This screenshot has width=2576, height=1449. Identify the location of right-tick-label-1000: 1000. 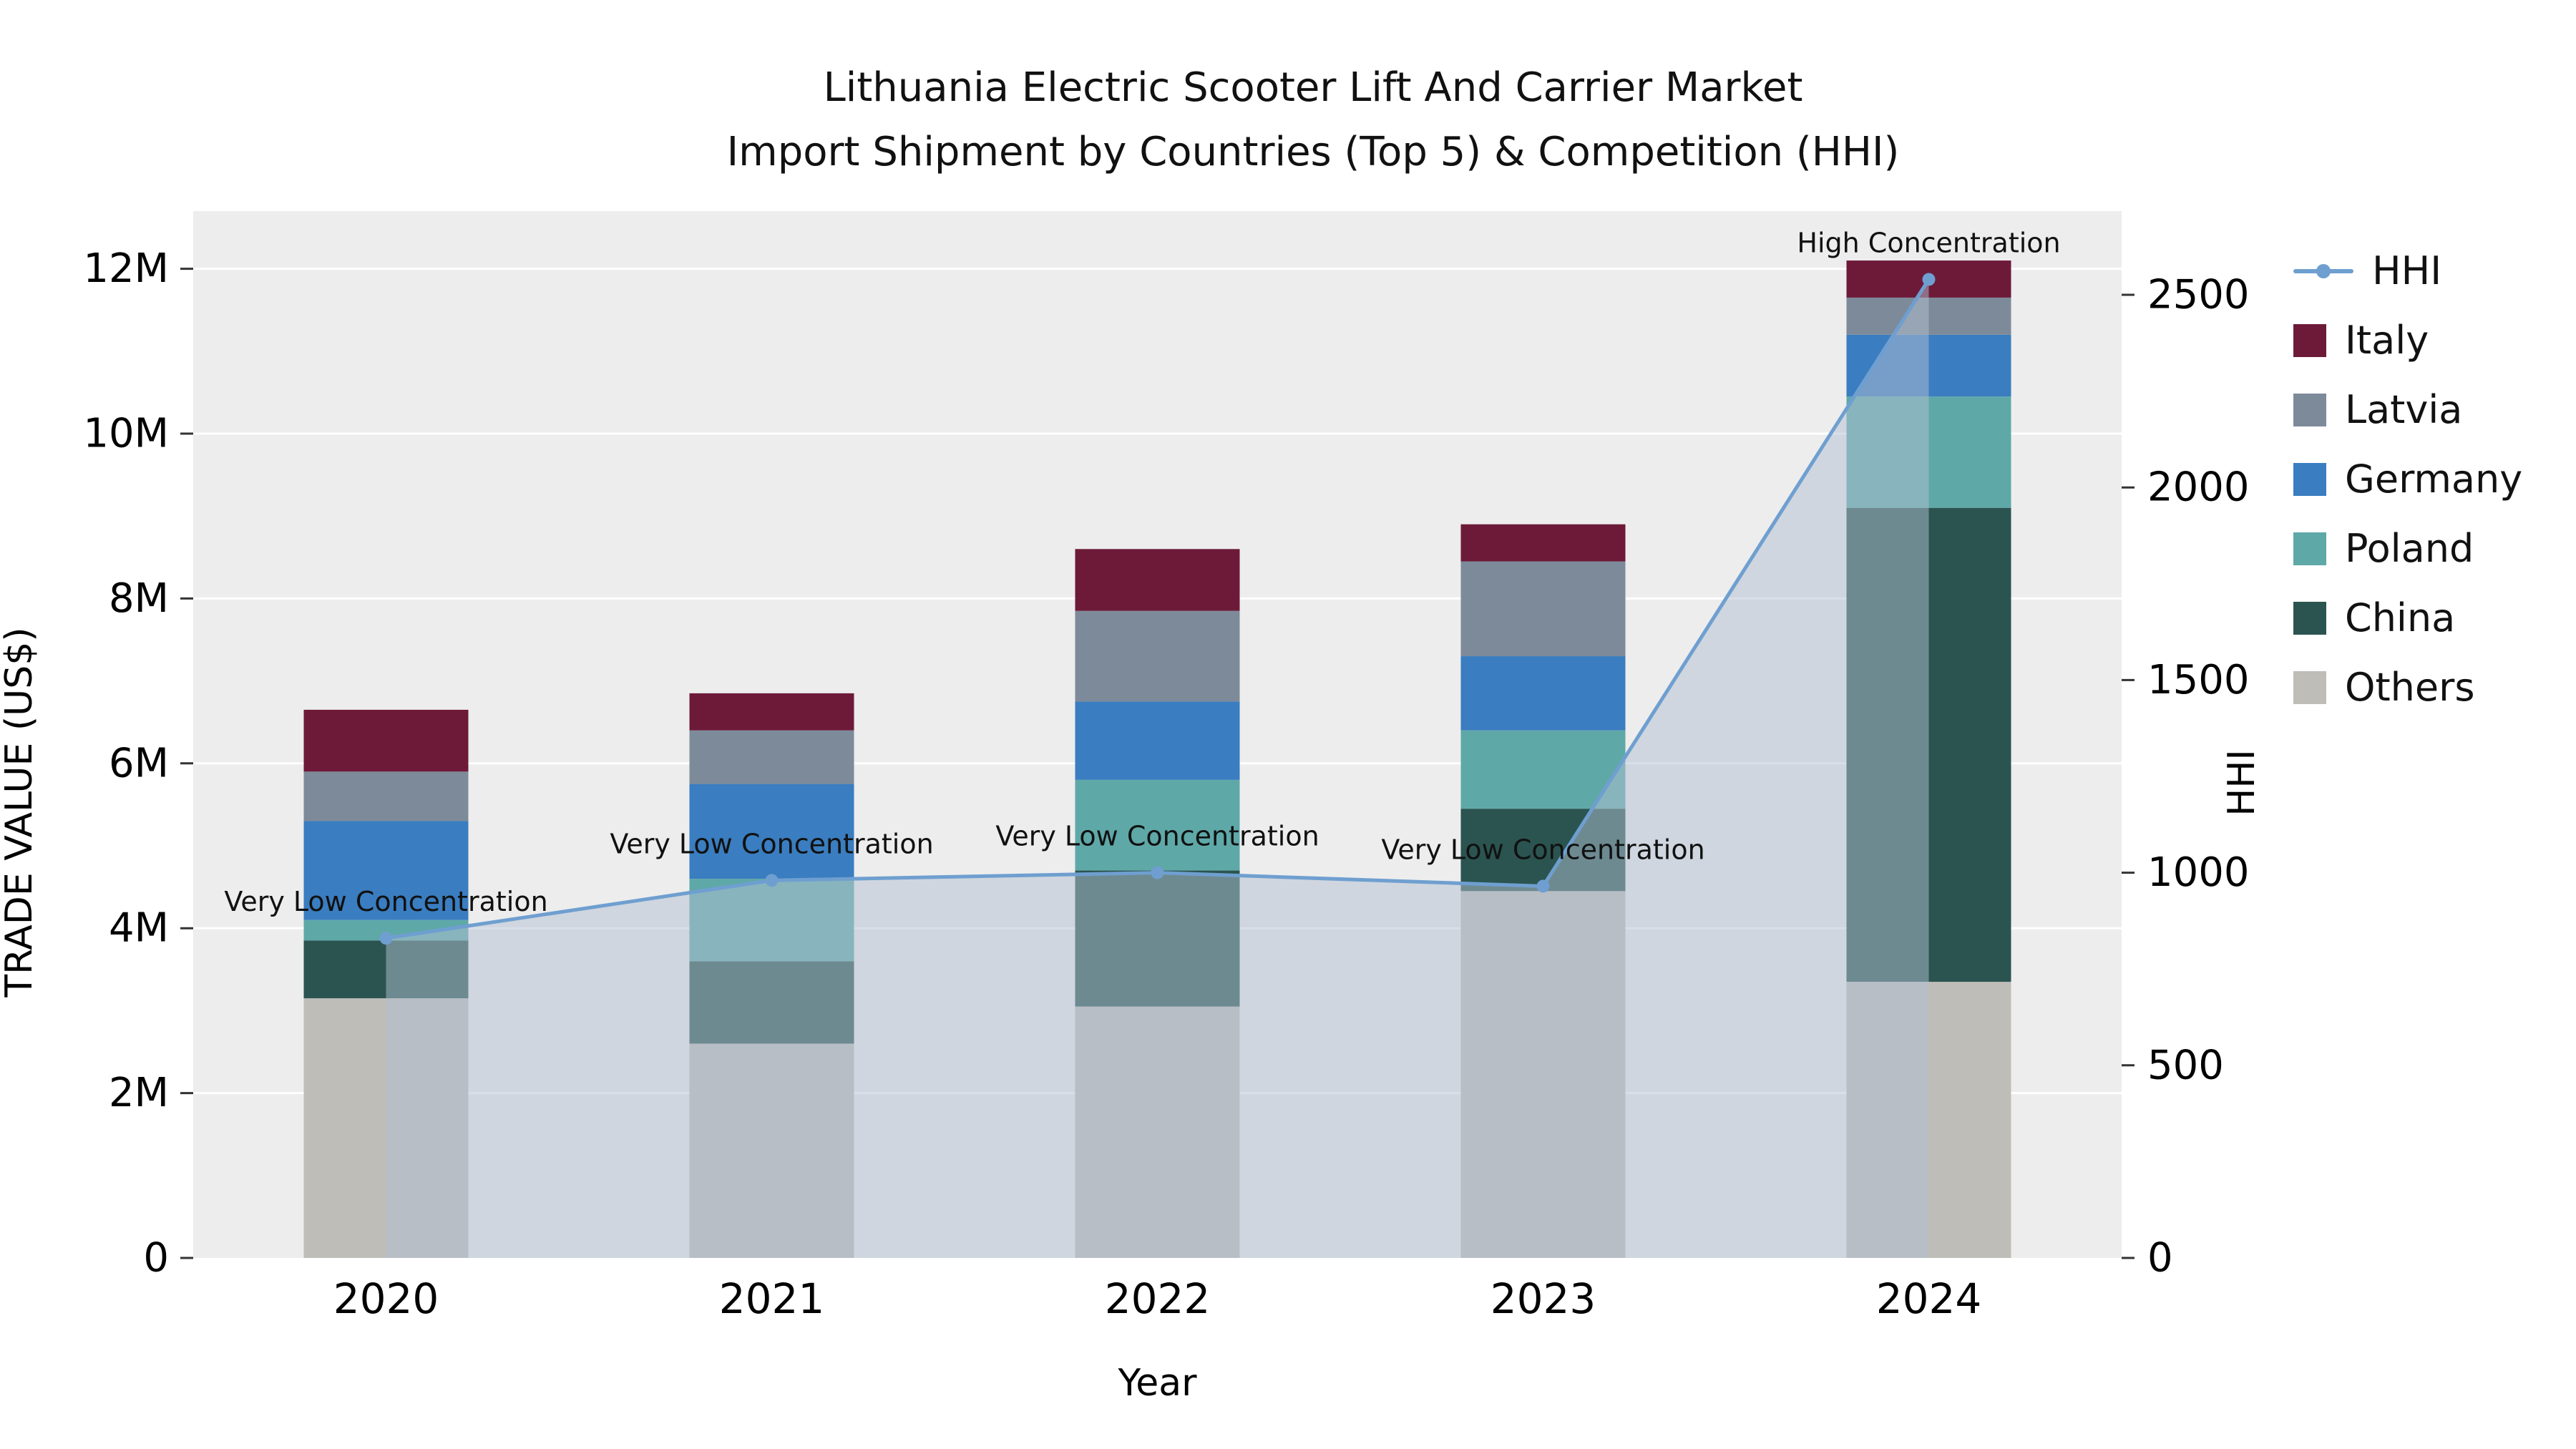
(2198, 872).